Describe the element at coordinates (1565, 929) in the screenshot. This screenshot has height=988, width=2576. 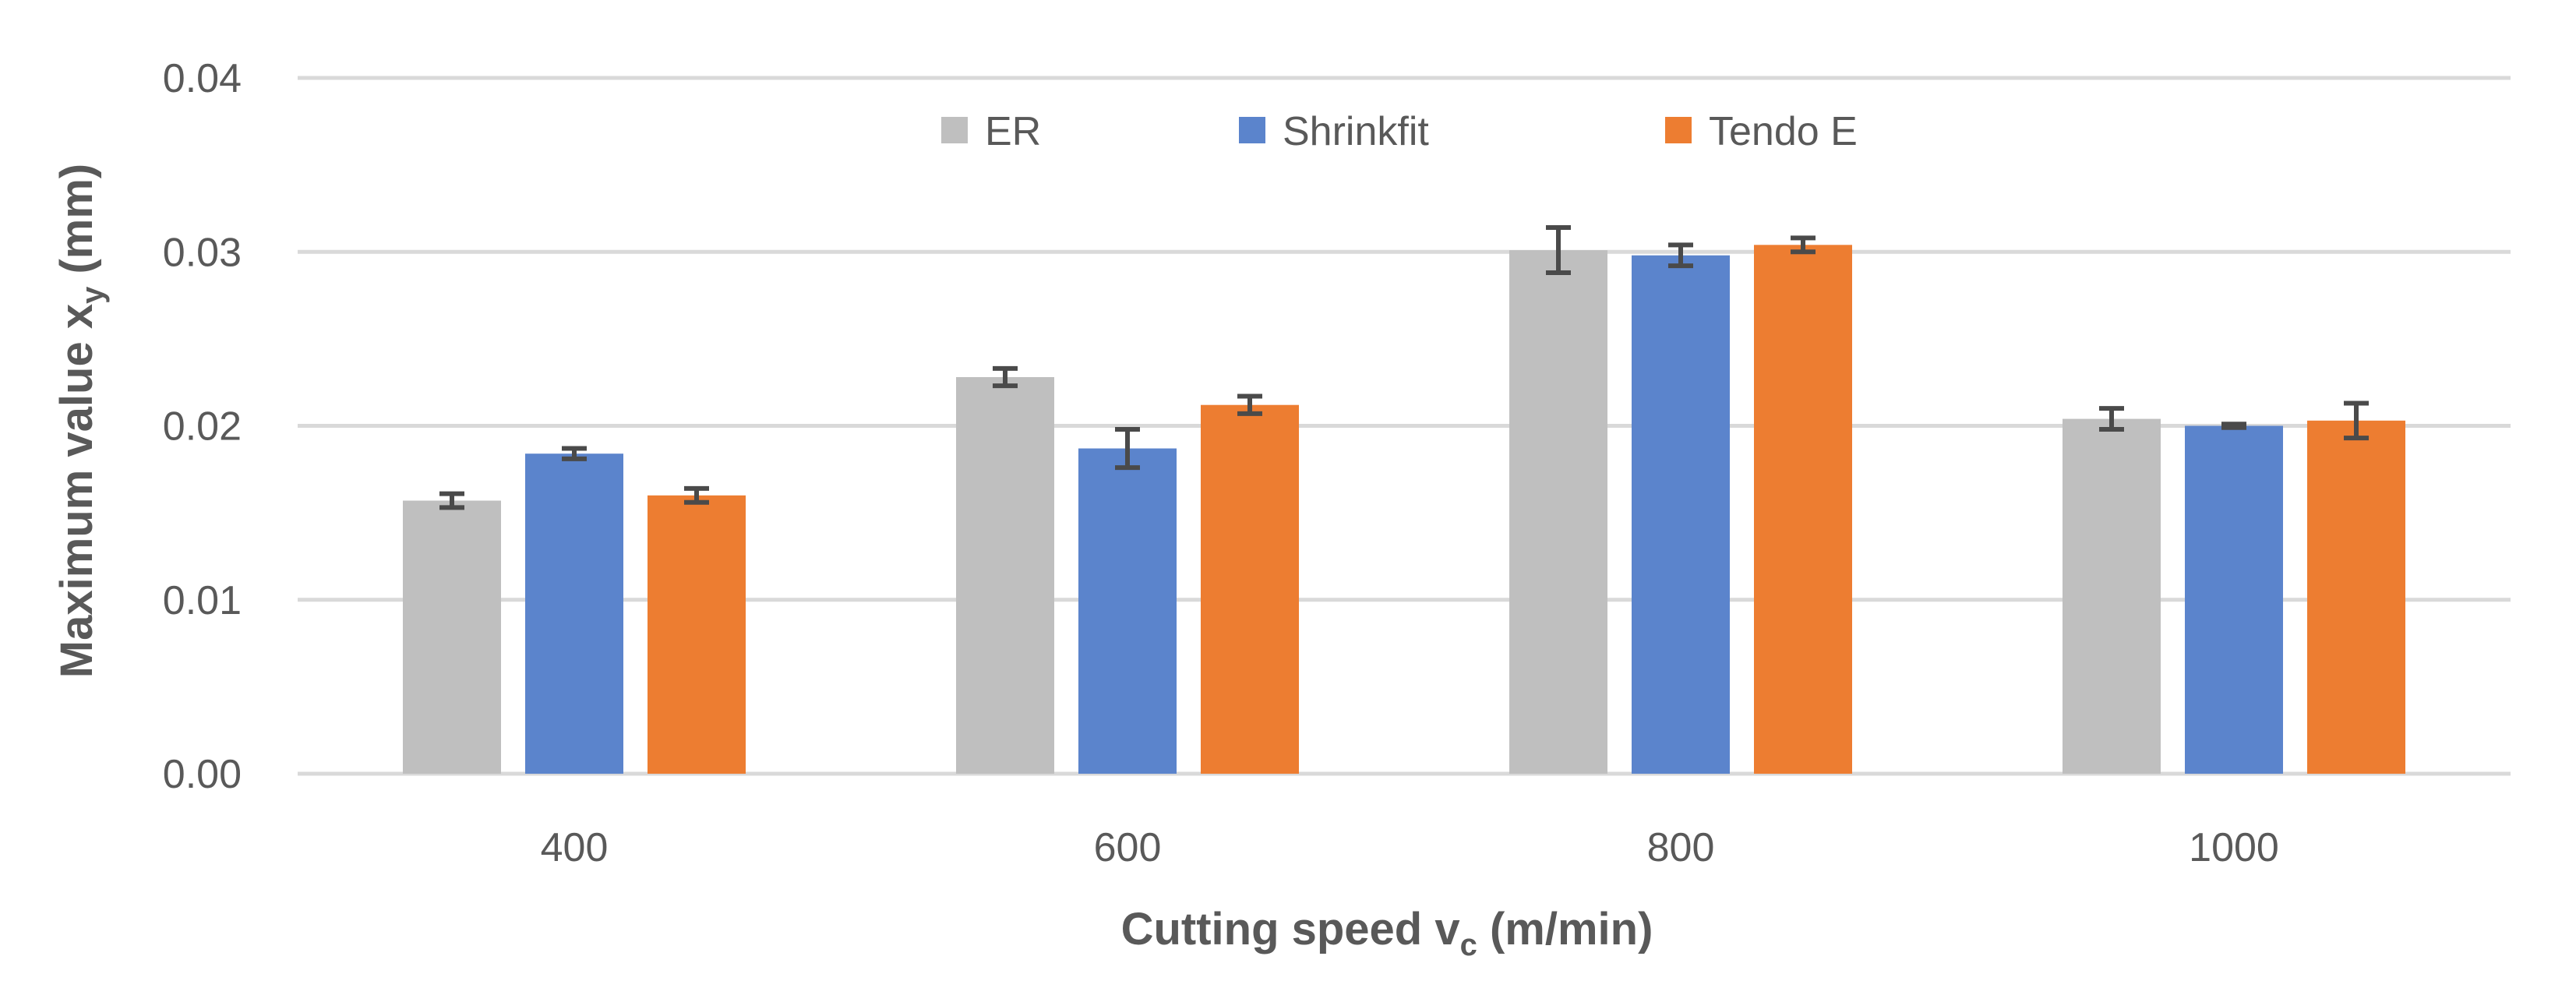
I see `x-axis-title-unit: (m/min)` at that location.